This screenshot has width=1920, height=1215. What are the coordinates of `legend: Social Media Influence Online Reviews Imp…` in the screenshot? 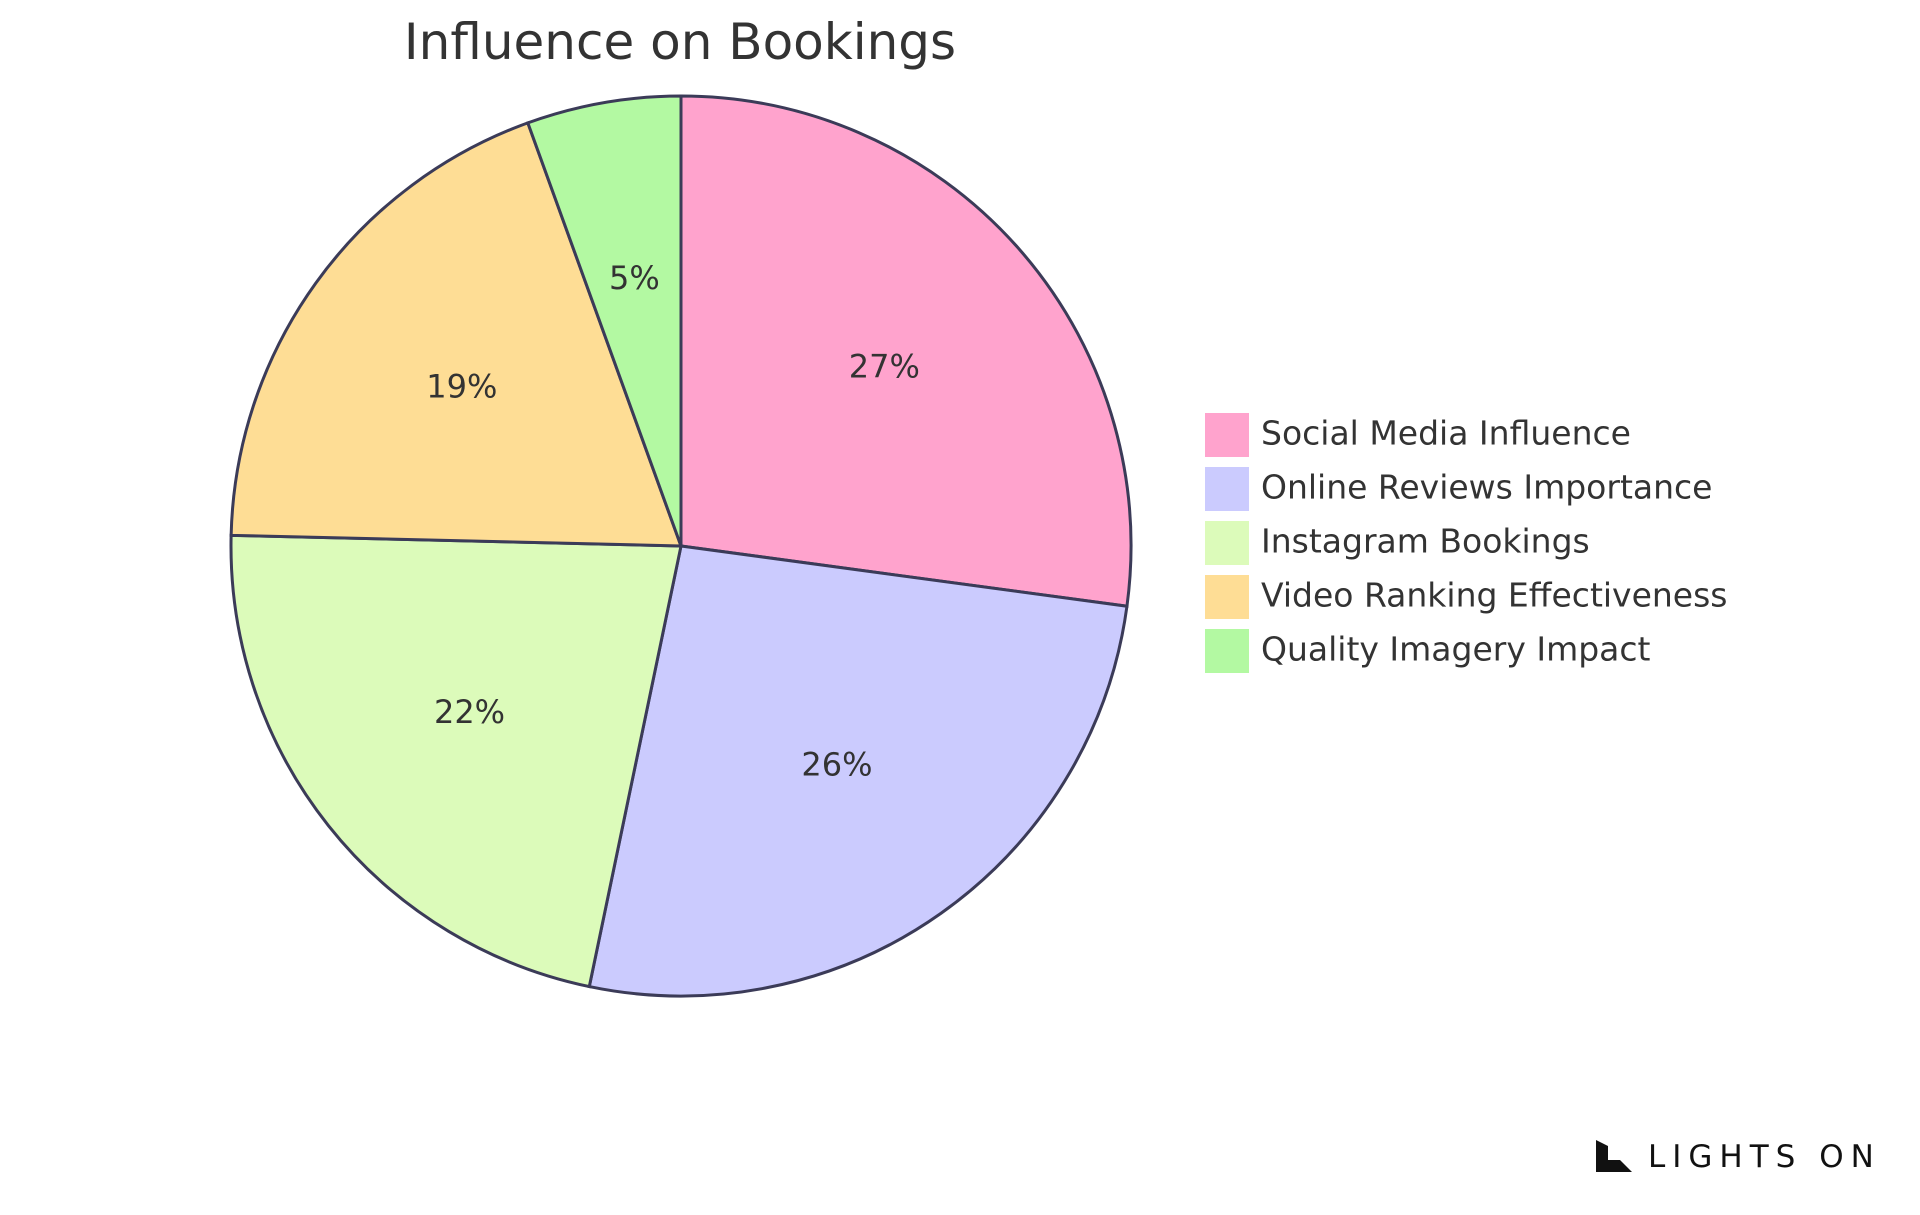 It's located at (1466, 543).